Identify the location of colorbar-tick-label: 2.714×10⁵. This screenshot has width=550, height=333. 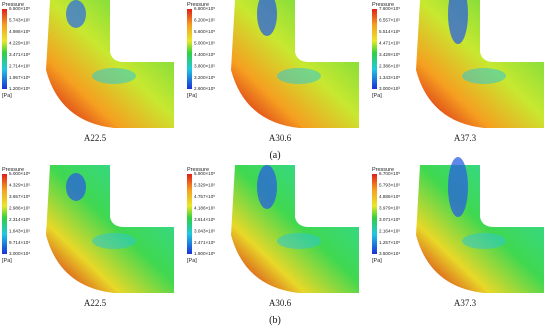
(19, 65).